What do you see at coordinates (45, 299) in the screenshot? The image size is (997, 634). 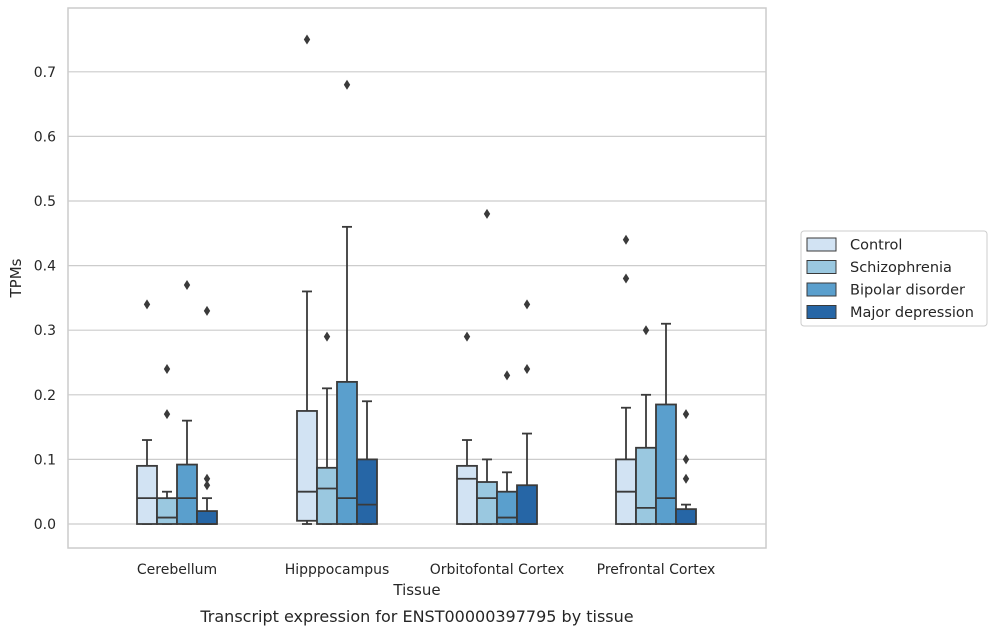 I see `y-axis-ticks: 0.0 0.1 0.2 0.3 0.4 0.5 0.6 0.7` at bounding box center [45, 299].